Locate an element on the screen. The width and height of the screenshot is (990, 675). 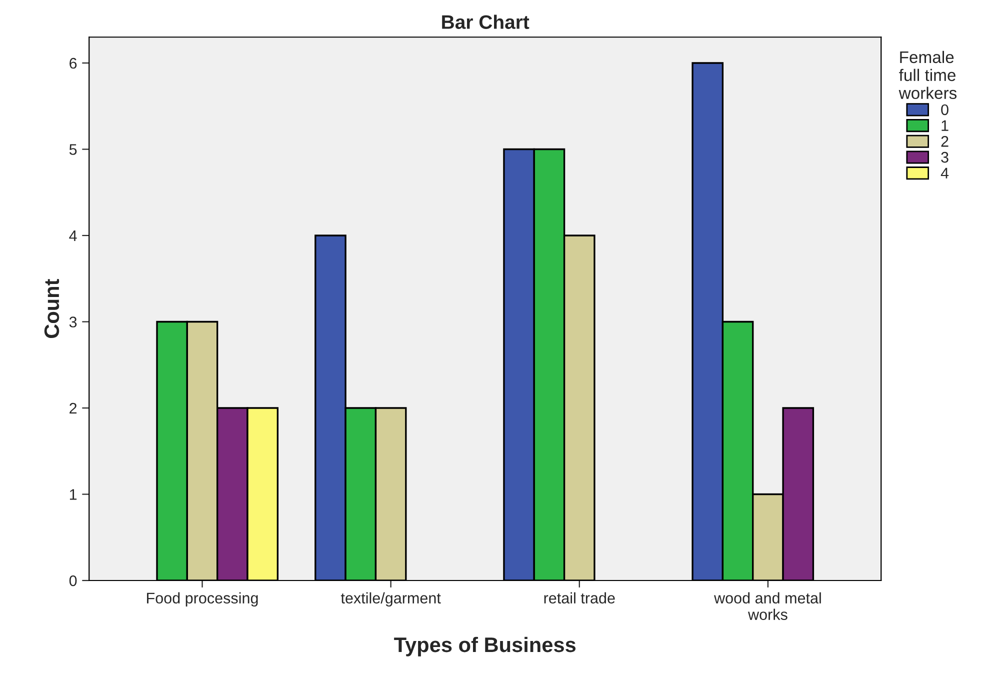
x-tick-label: Food processing is located at coordinates (202, 599).